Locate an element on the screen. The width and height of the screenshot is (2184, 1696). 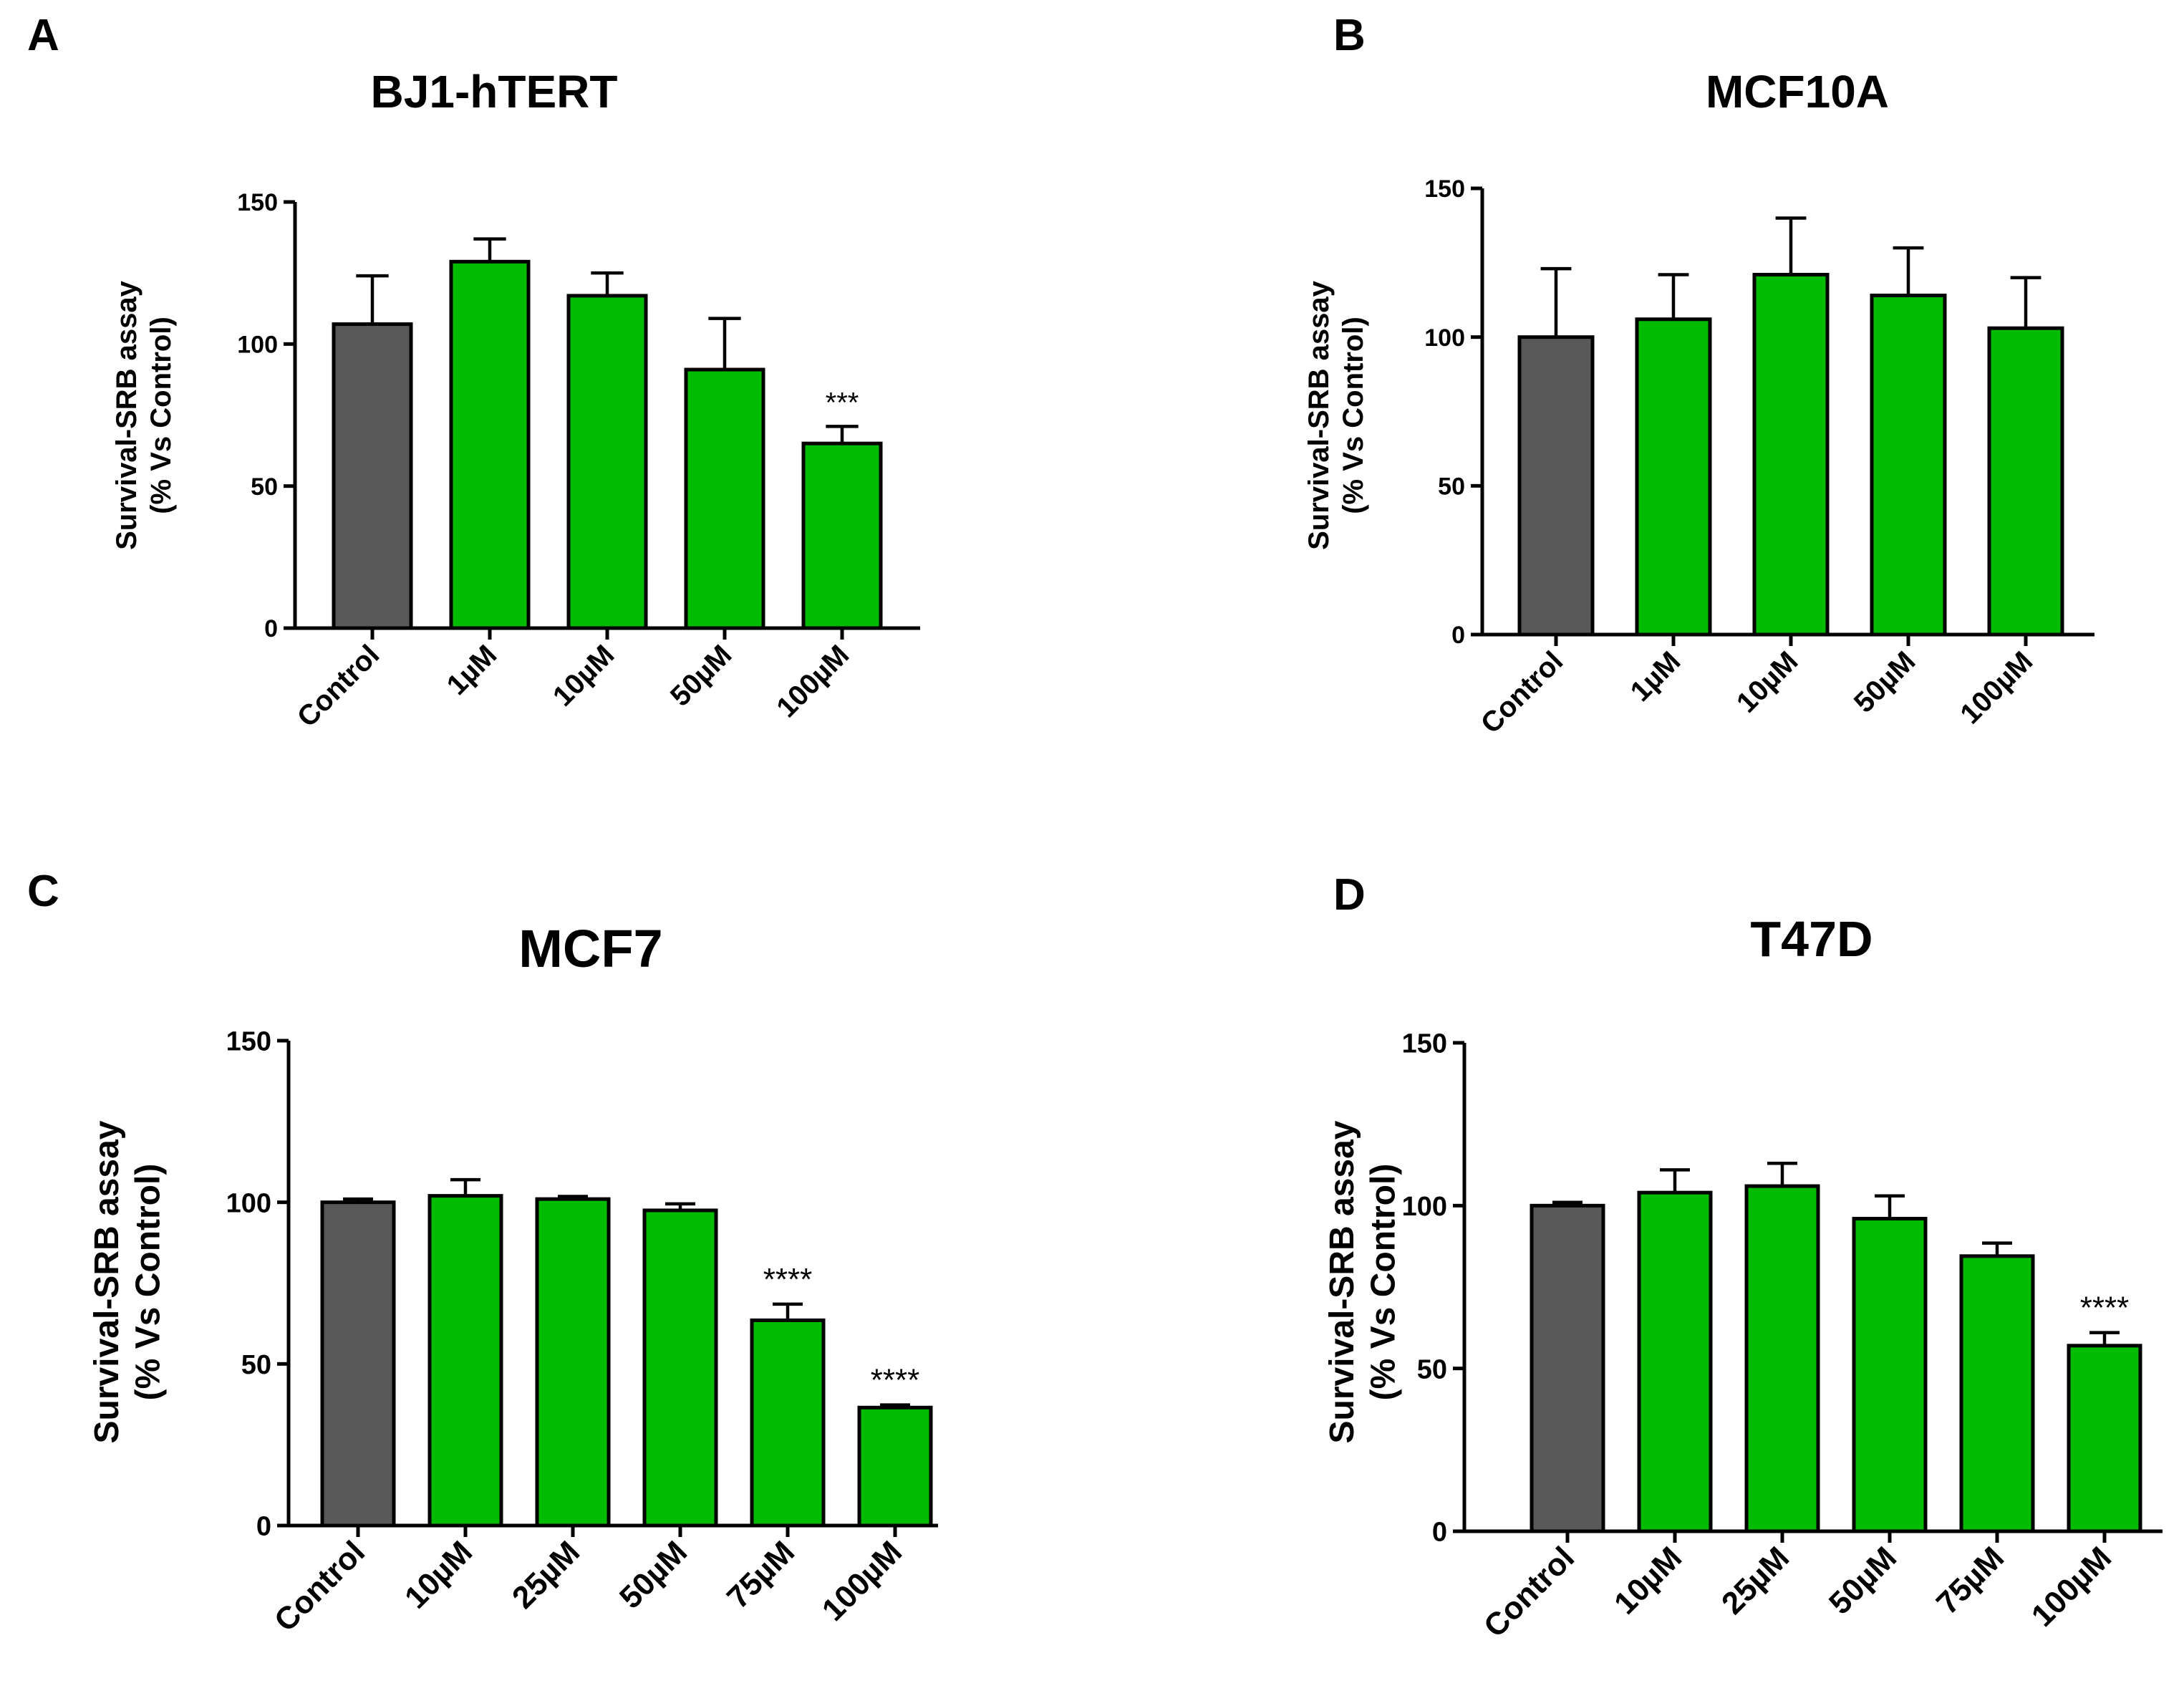
chart-title: MCF7 is located at coordinates (590, 948).